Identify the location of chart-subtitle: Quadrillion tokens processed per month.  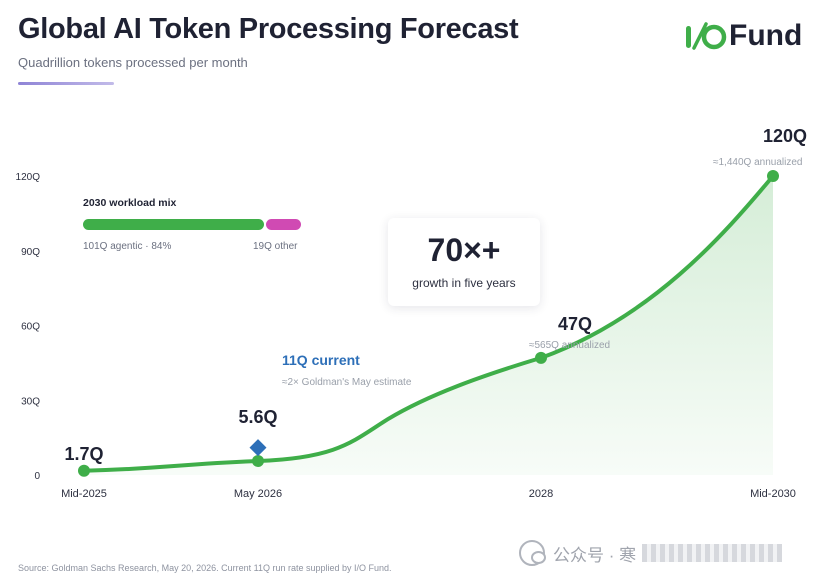
(133, 62).